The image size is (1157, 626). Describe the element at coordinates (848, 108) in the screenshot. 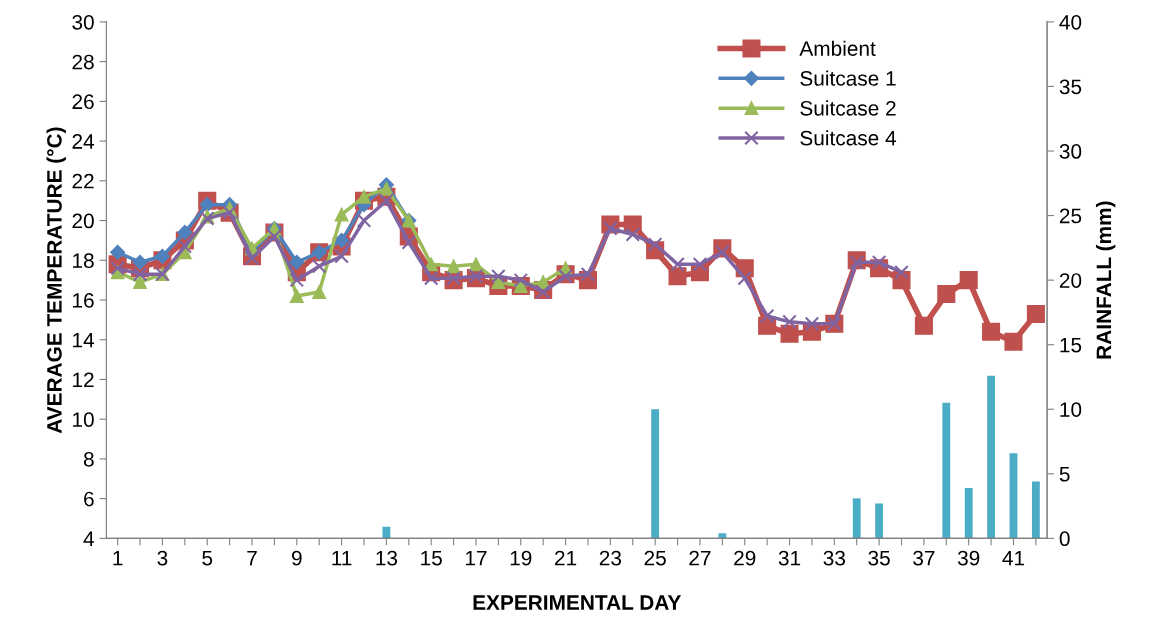

I see `legend-label: Suitcase 2` at that location.